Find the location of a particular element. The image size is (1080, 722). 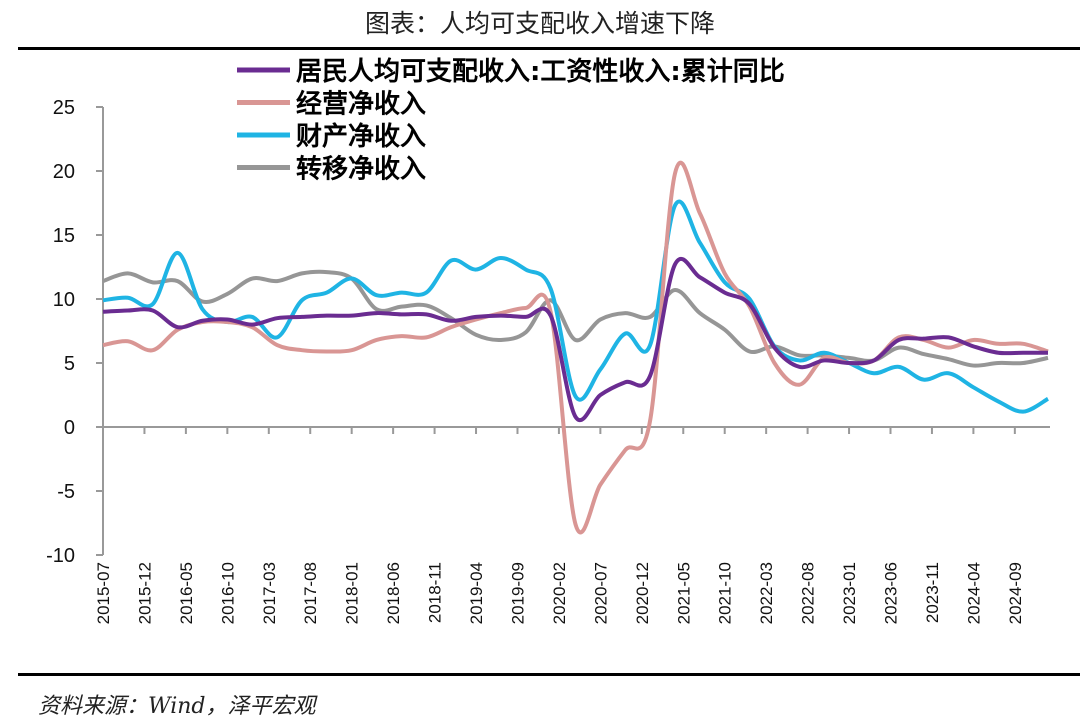

bottom-rule is located at coordinates (549, 674).